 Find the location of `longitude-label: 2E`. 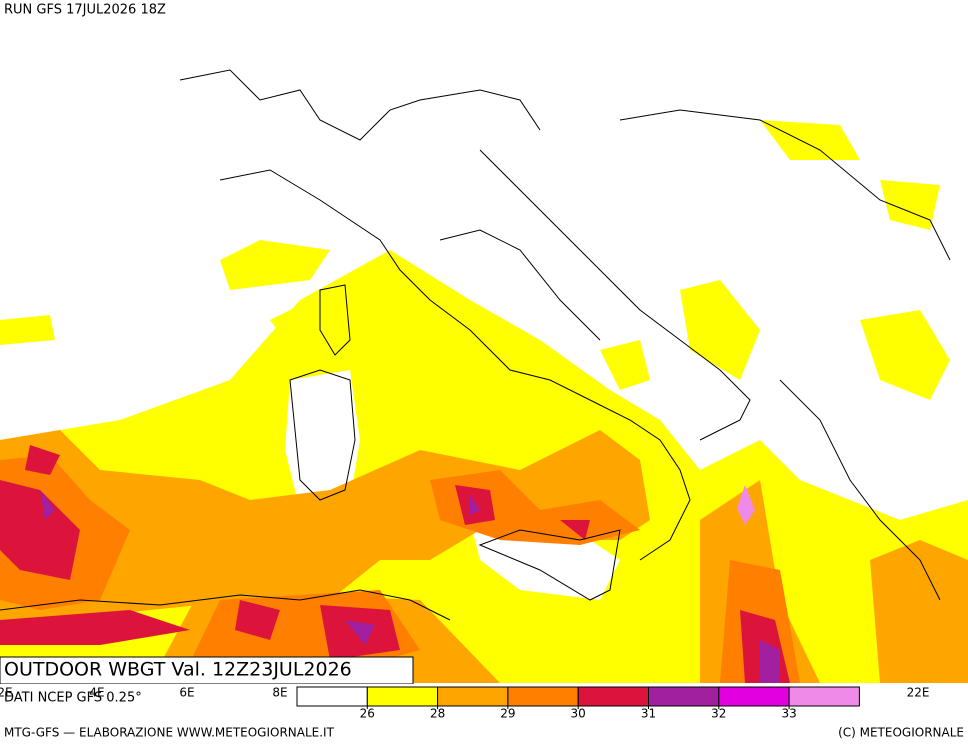

longitude-label: 2E is located at coordinates (6, 693).